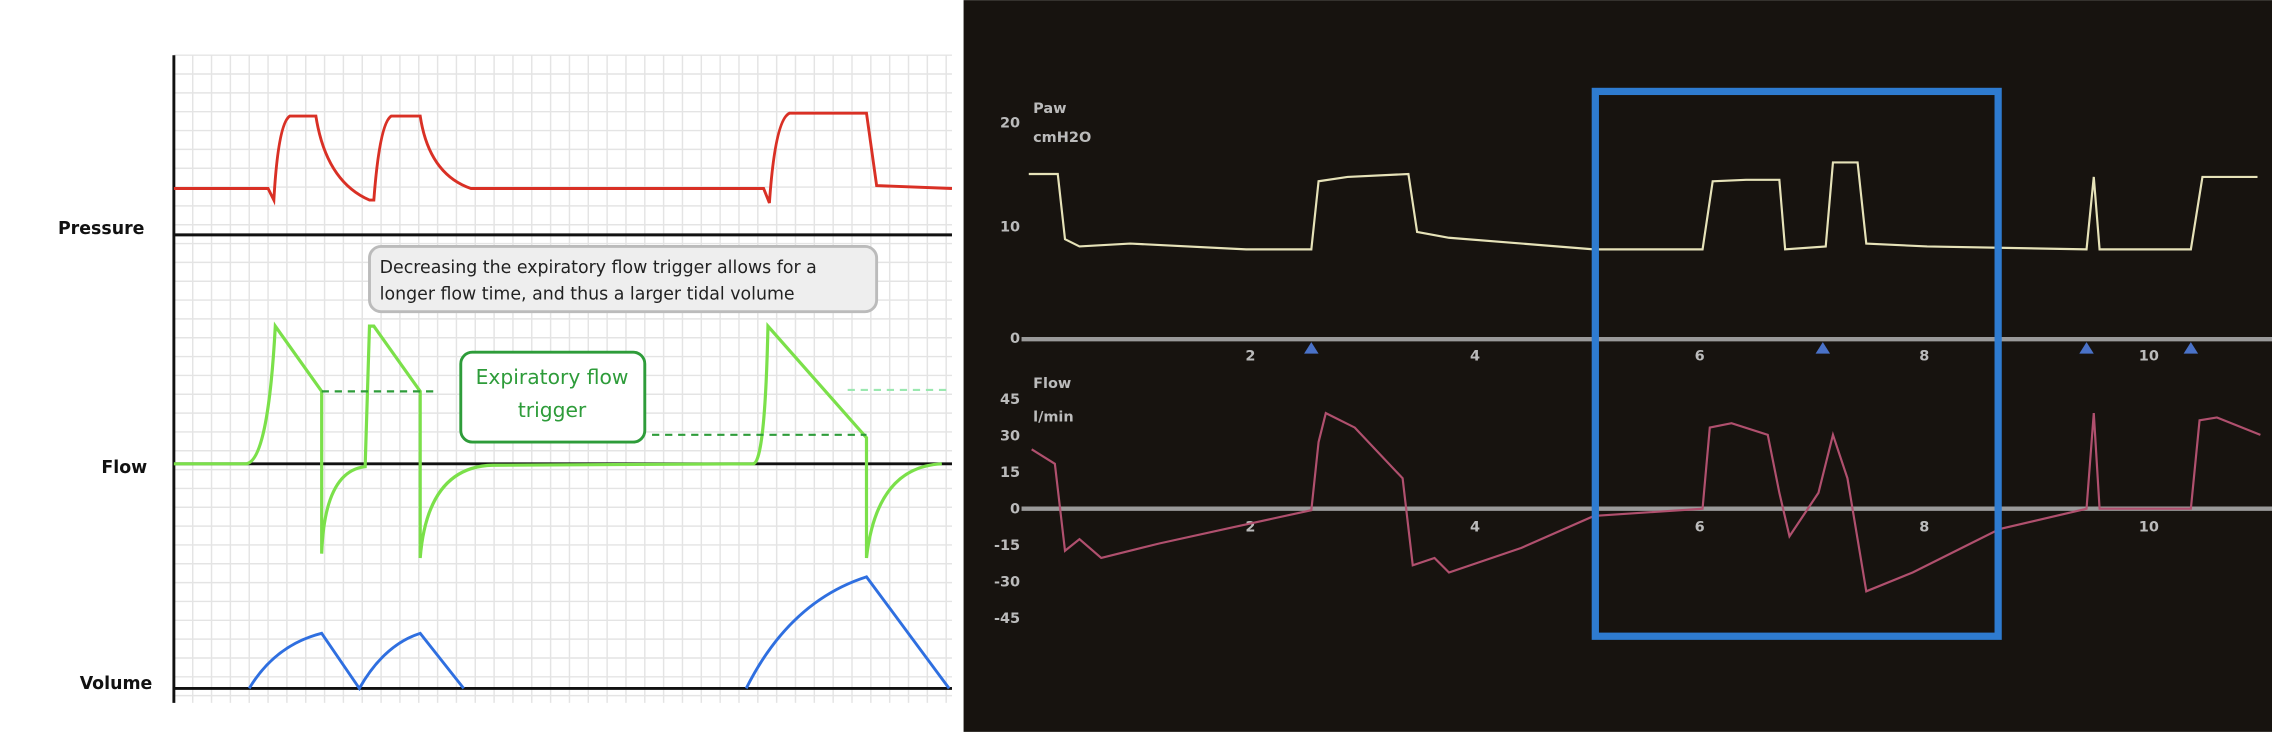 Image resolution: width=2272 pixels, height=732 pixels. I want to click on trigger-line, so click(594, 413).